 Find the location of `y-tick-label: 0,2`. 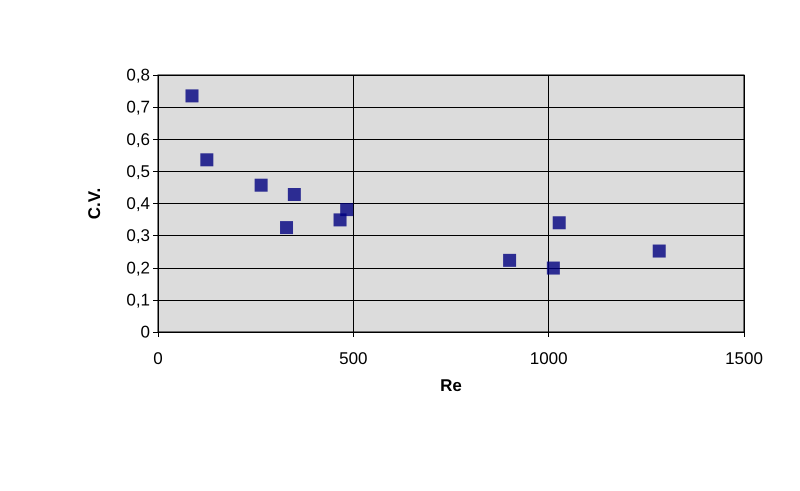

y-tick-label: 0,2 is located at coordinates (138, 268).